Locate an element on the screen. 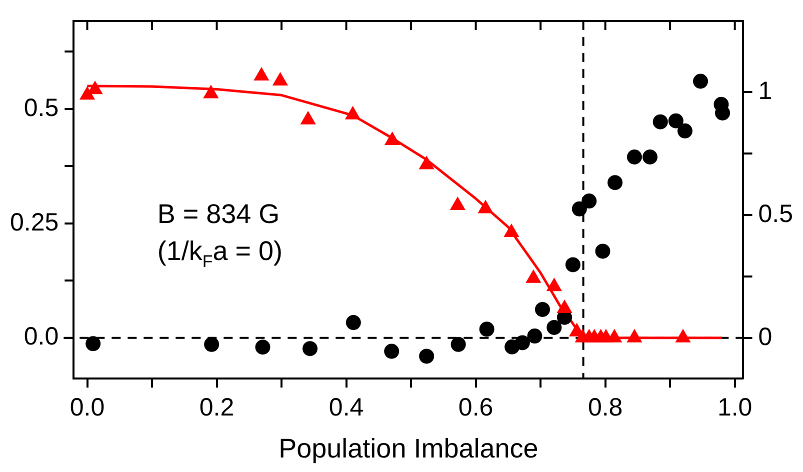 The image size is (803, 472). y2-tick-label: 0.5 is located at coordinates (776, 214).